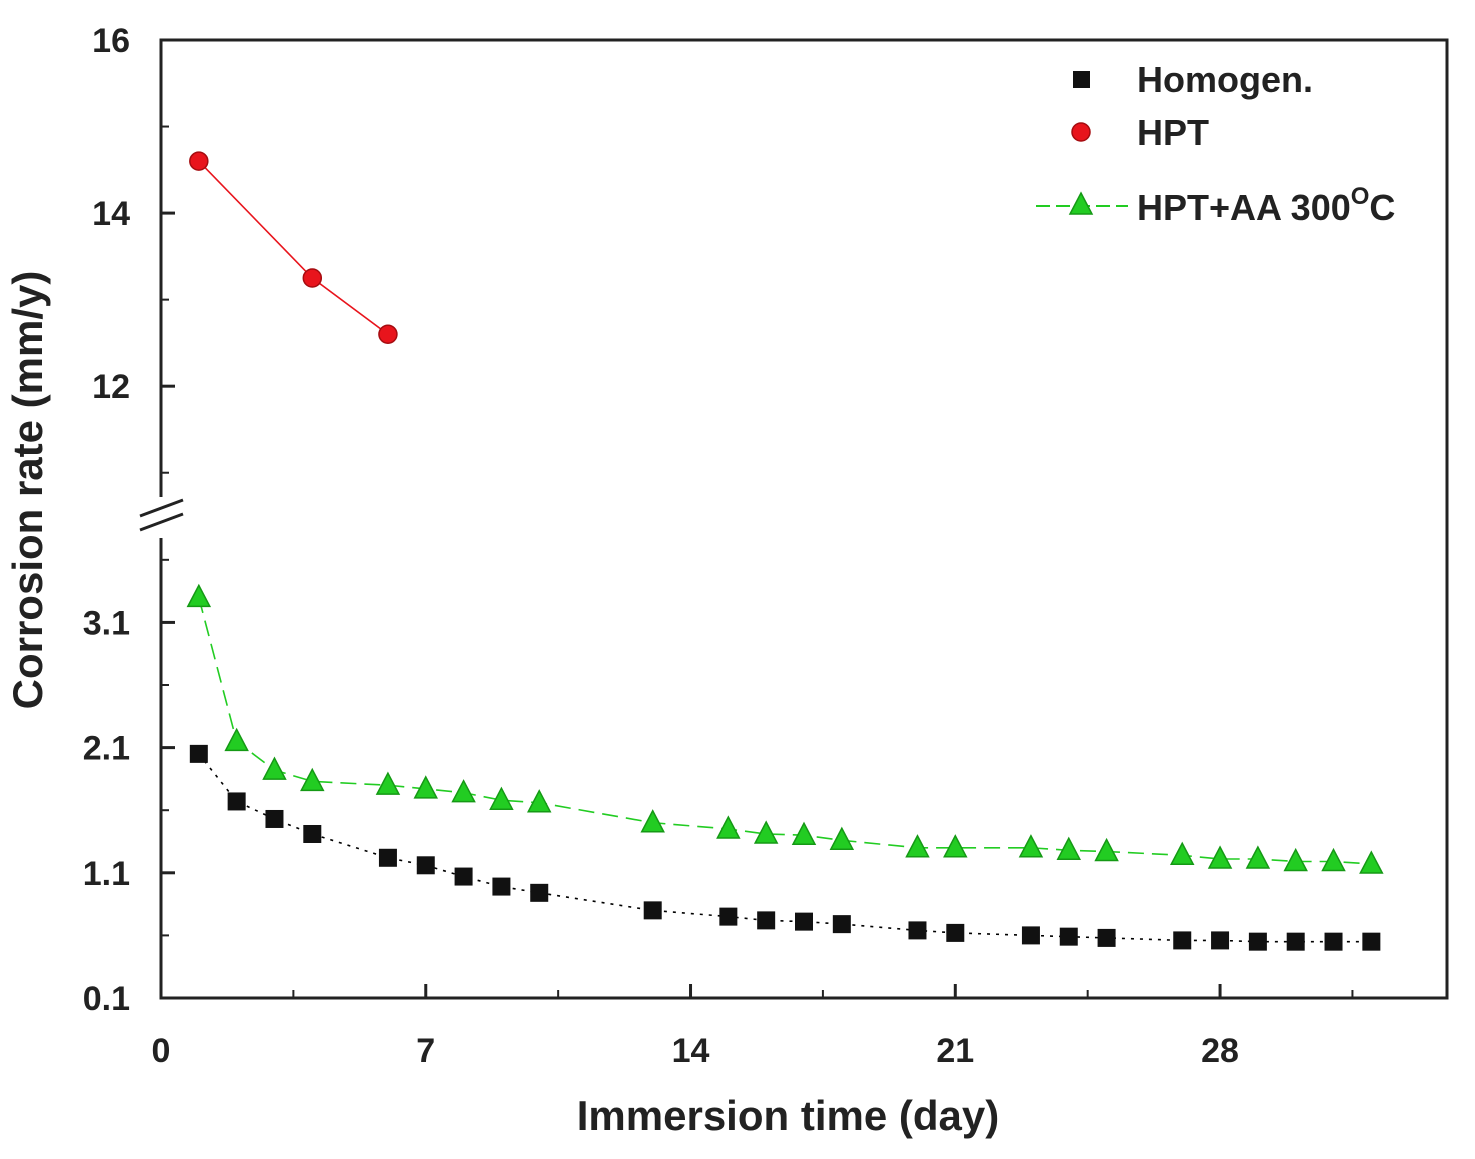 The height and width of the screenshot is (1159, 1475). What do you see at coordinates (1244, 207) in the screenshot?
I see `legend-label-hpt-aa-main: HPT+AA 300` at bounding box center [1244, 207].